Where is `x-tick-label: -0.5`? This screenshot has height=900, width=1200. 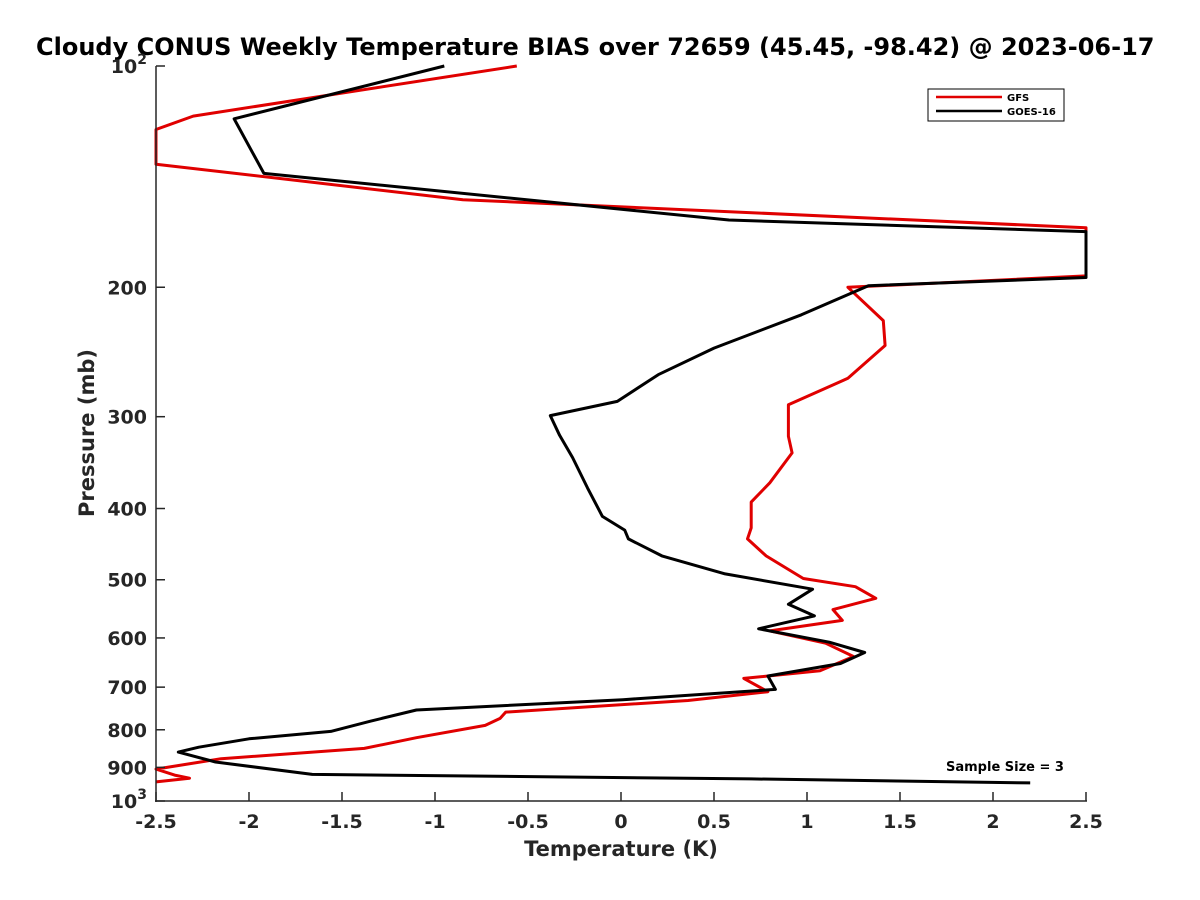 x-tick-label: -0.5 is located at coordinates (528, 822).